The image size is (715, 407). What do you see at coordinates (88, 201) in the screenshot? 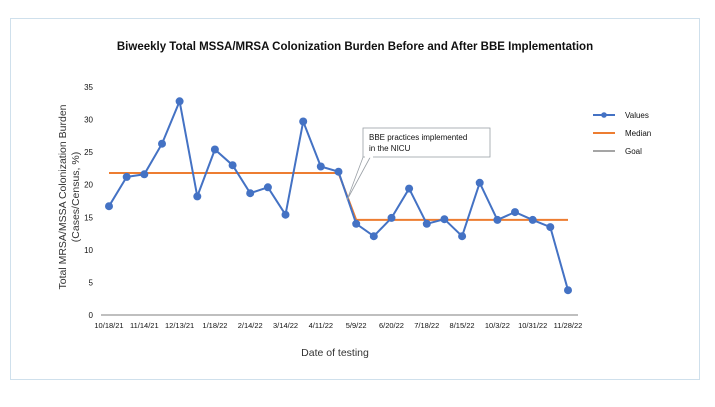
I see `y-tick-labels: 0 5 10 15 20 25 30 35` at bounding box center [88, 201].